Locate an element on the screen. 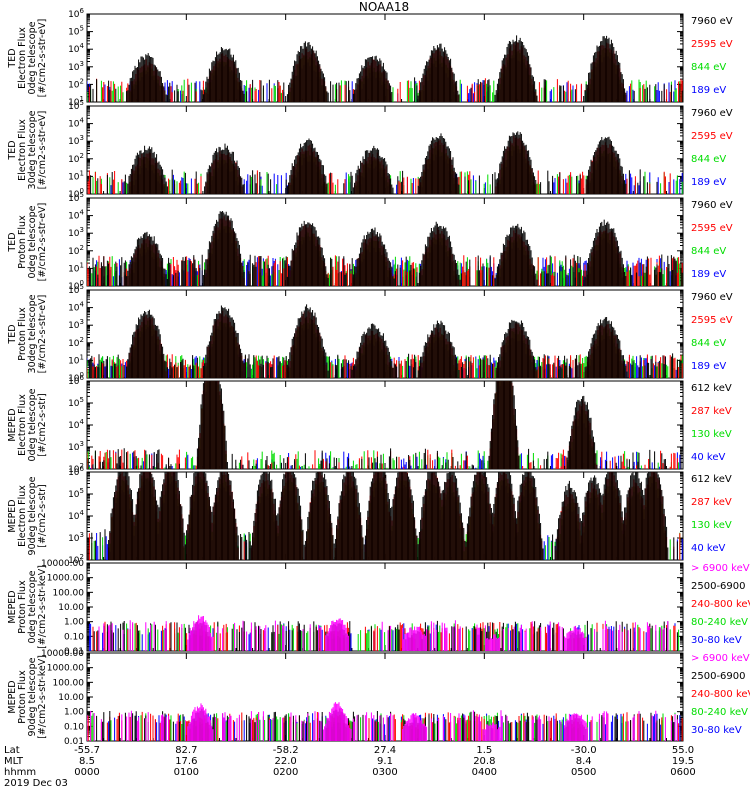 Image resolution: width=750 pixels, height=800 pixels. x-tick-label: 22.0 is located at coordinates (286, 761).